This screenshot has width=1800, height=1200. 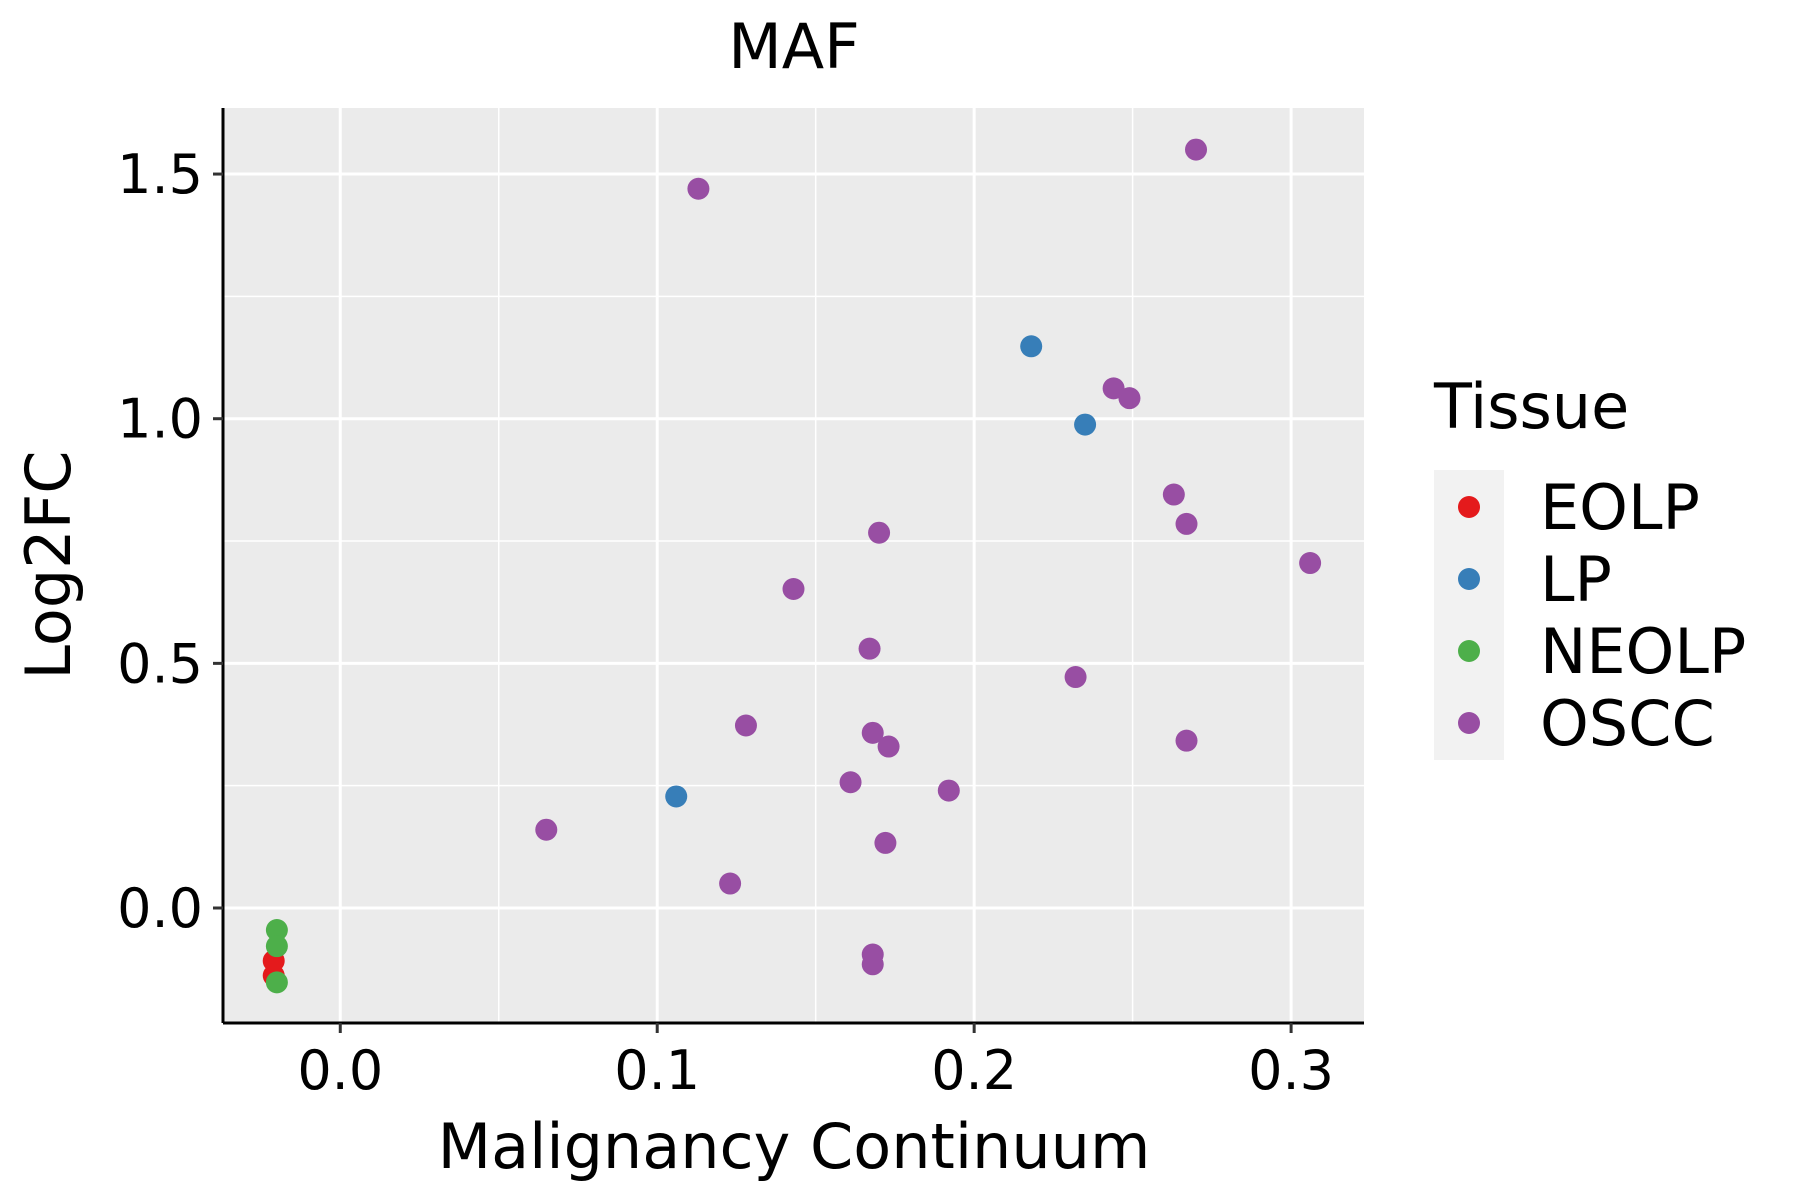 What do you see at coordinates (170, 541) in the screenshot?
I see `y-axis-ticks: 0.0 0.5 1.0 1.5` at bounding box center [170, 541].